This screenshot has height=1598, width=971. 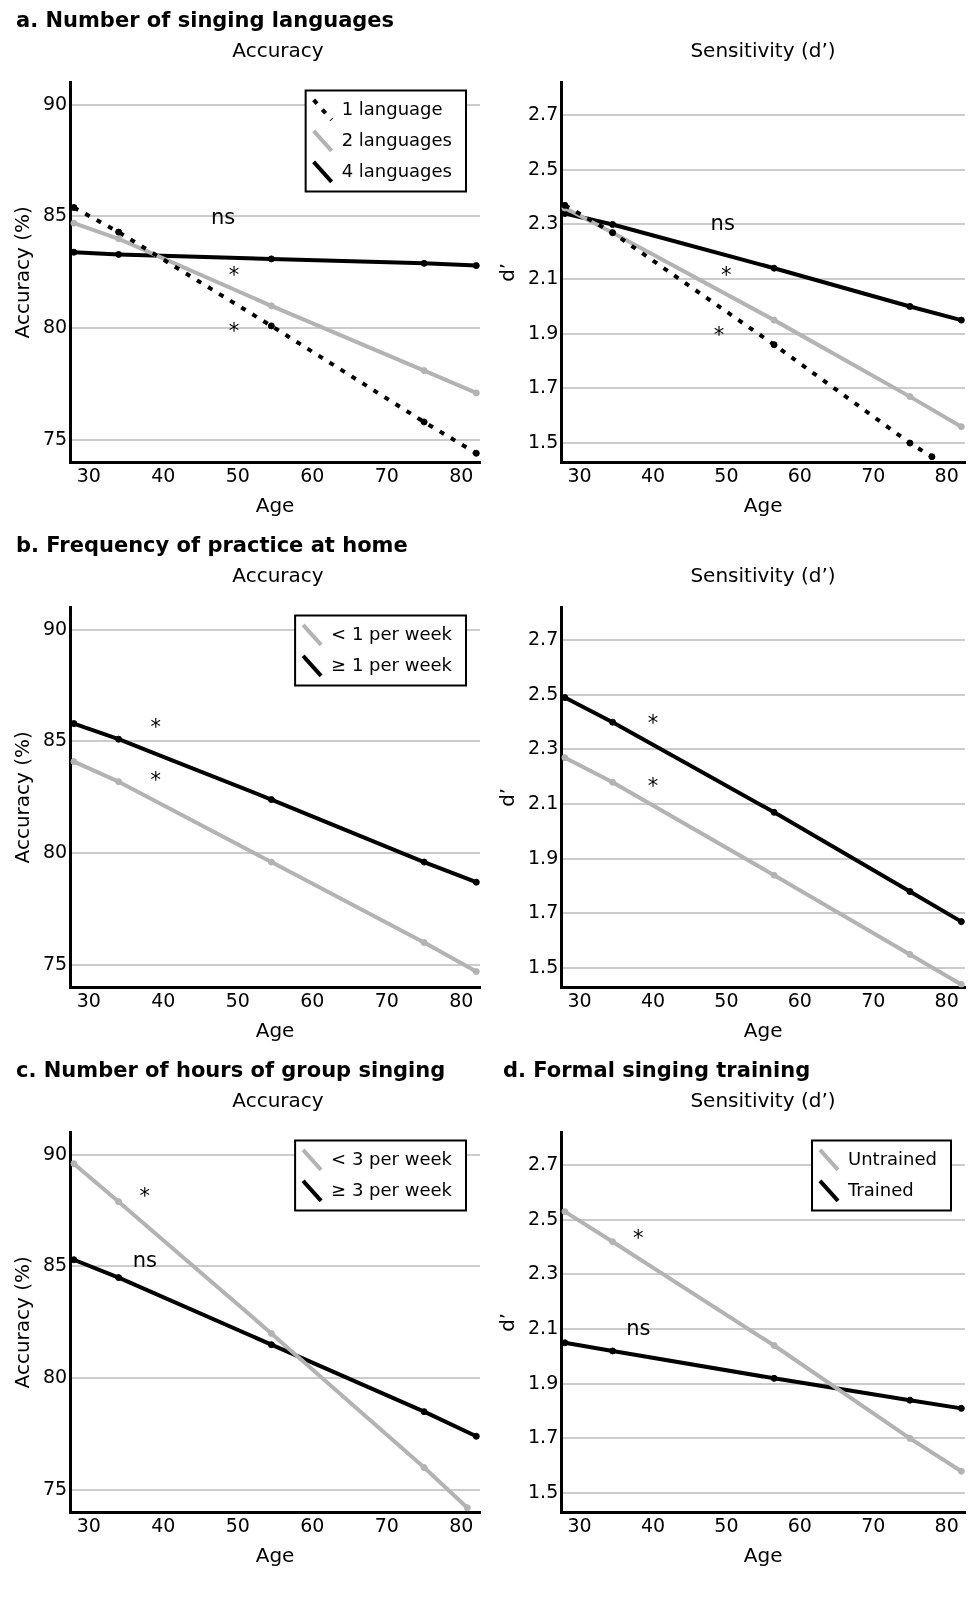 I want to click on y-tick-label: 1.9, so click(x=543, y=856).